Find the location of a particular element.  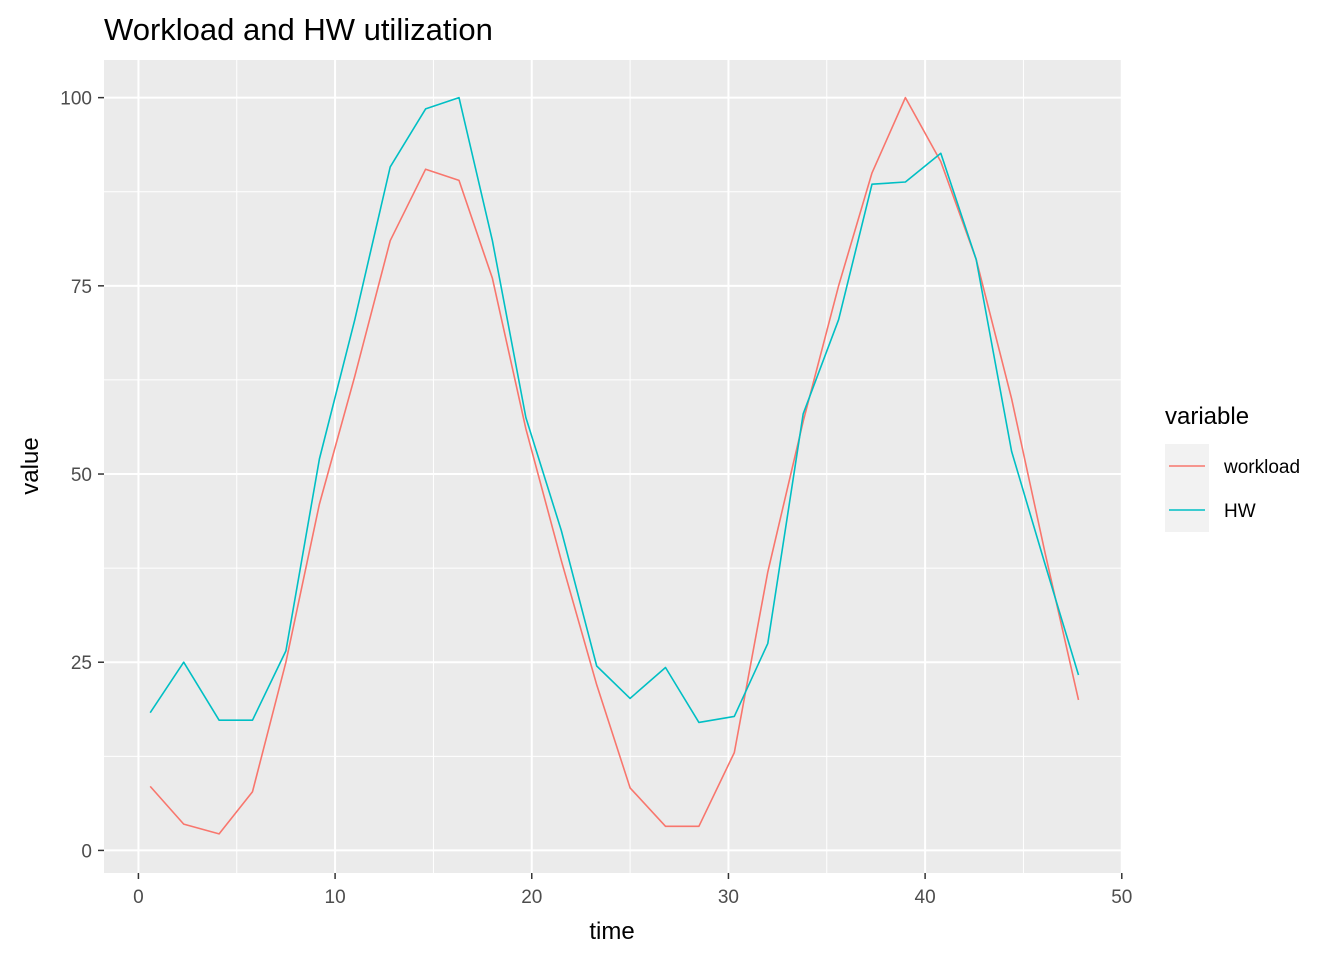

y-tick-label: 25 is located at coordinates (81, 663).